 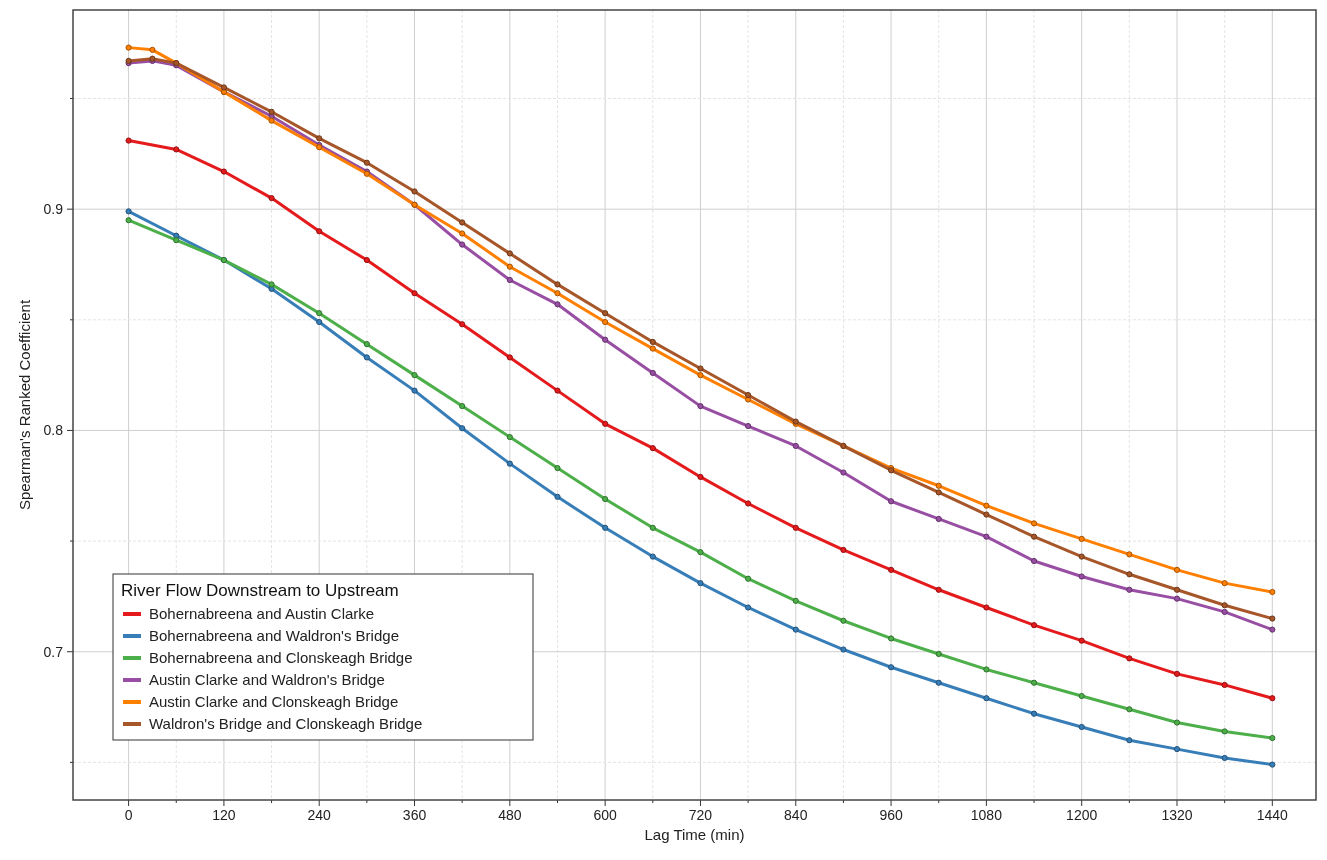 I want to click on x-tick-label: 360, so click(x=414, y=815).